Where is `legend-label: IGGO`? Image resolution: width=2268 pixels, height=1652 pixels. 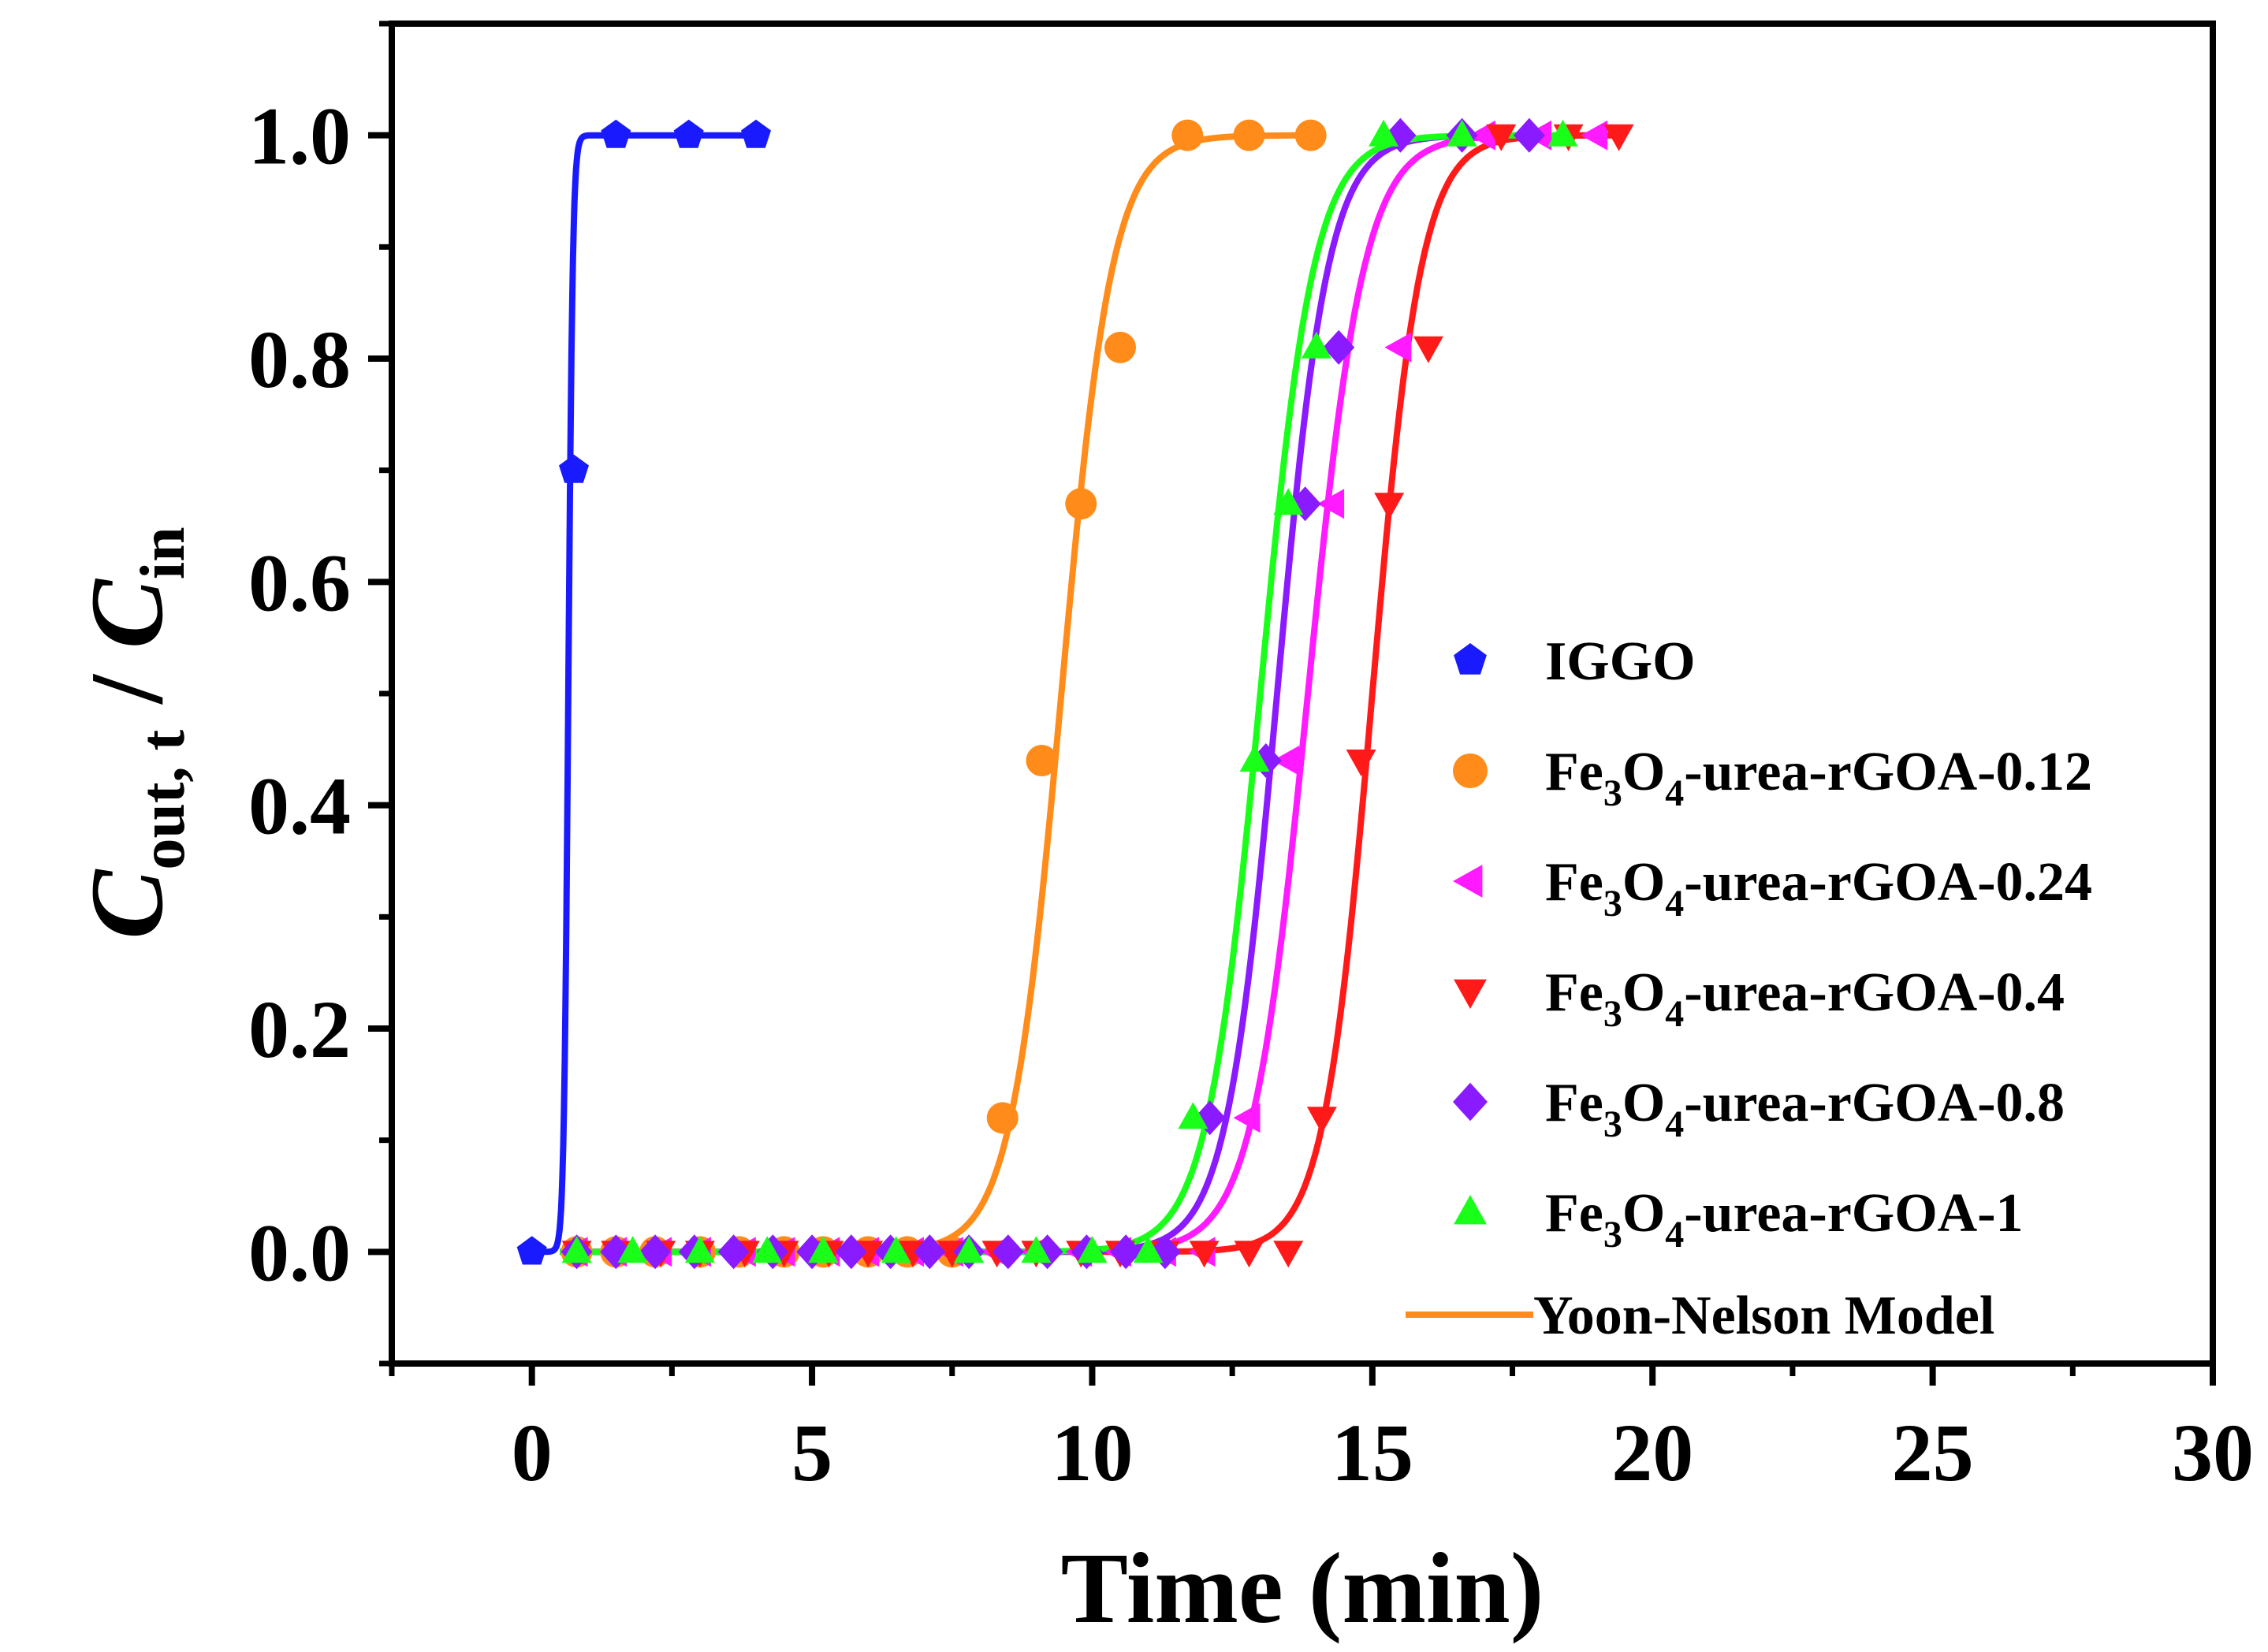
legend-label: IGGO is located at coordinates (1621, 661).